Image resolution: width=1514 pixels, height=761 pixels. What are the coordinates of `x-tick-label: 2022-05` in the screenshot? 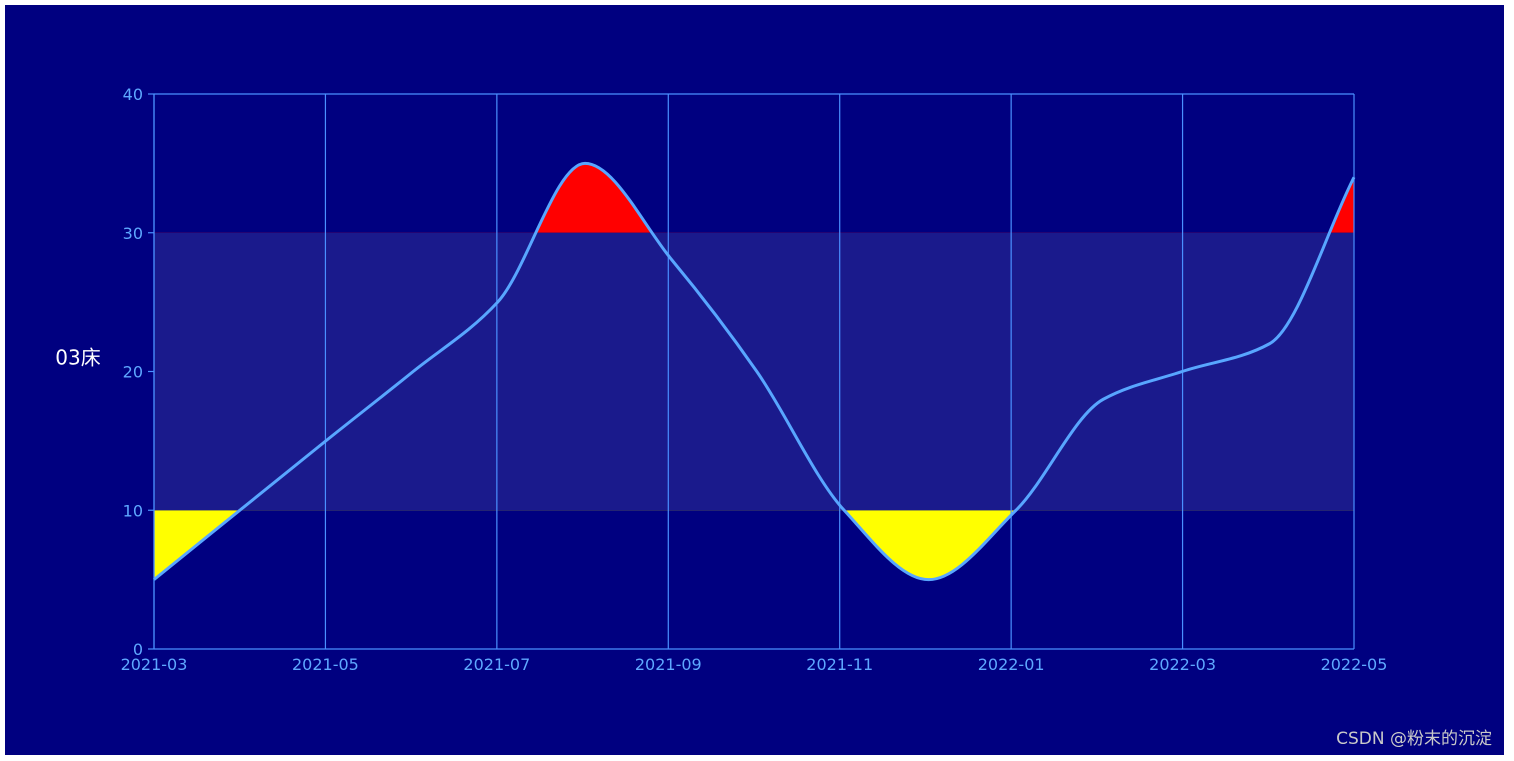 It's located at (1354, 664).